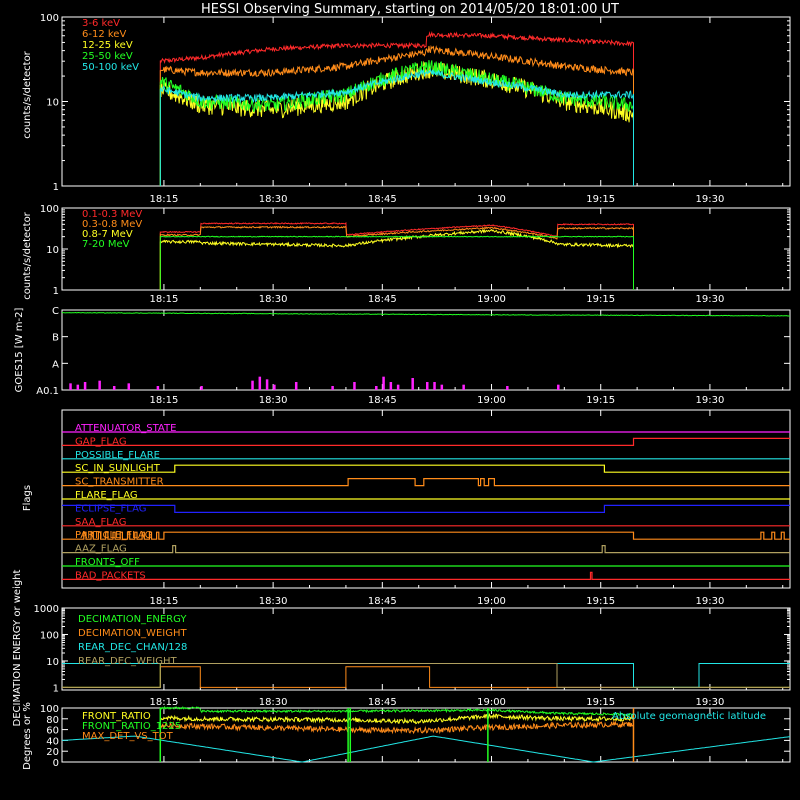 Image resolution: width=800 pixels, height=800 pixels. What do you see at coordinates (426, 749) in the screenshot?
I see `geomag-latitude-curve` at bounding box center [426, 749].